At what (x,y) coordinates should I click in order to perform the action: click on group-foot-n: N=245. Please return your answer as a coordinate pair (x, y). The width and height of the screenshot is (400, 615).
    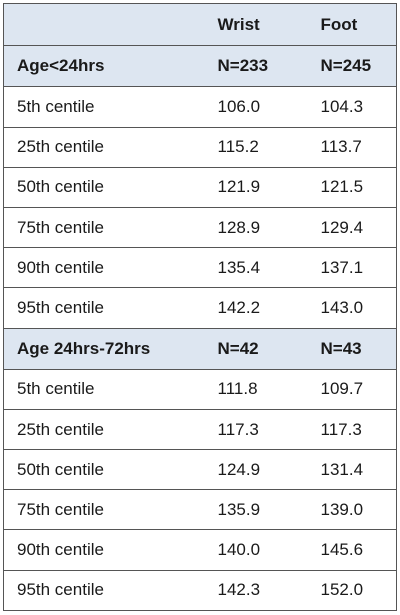
    Looking at the image, I should click on (351, 66).